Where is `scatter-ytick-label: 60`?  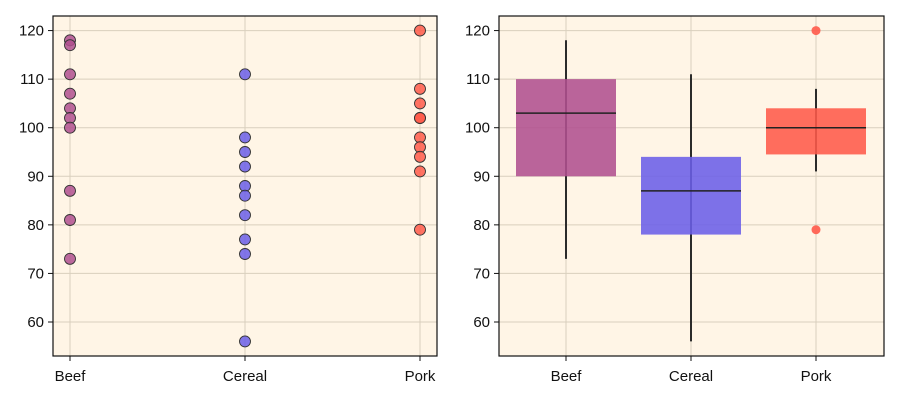
scatter-ytick-label: 60 is located at coordinates (35, 322).